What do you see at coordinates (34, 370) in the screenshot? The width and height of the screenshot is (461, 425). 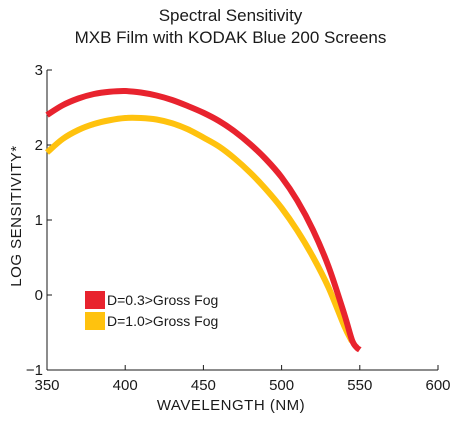 I see `y-tick-label: −1` at bounding box center [34, 370].